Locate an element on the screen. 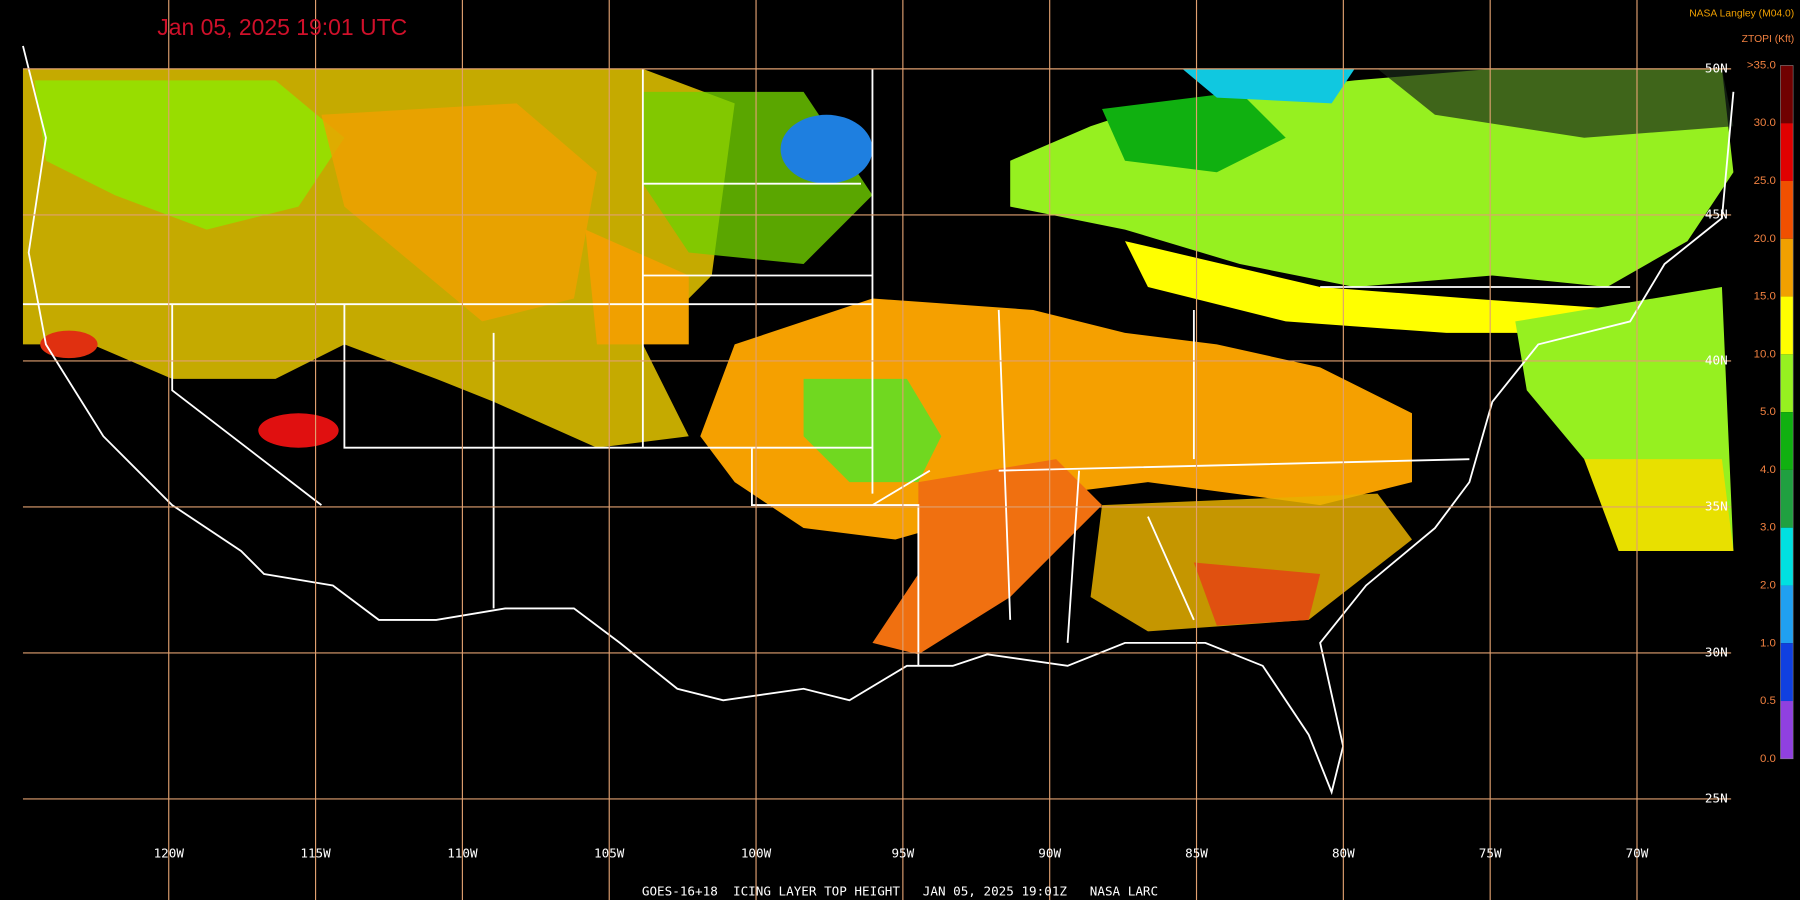 This screenshot has width=1800, height=900. longitude-label: 75W is located at coordinates (1490, 853).